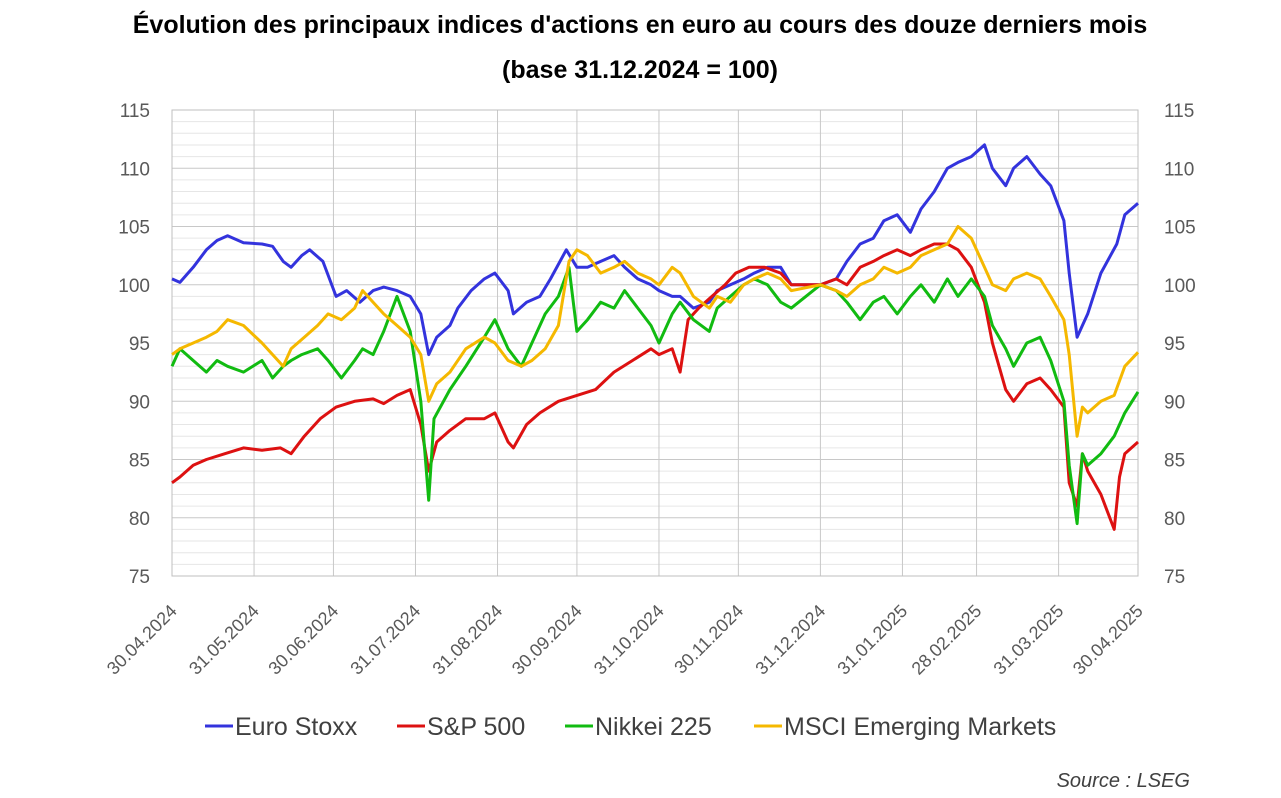 The height and width of the screenshot is (798, 1281). I want to click on y-tick-label-left: 105, so click(134, 228).